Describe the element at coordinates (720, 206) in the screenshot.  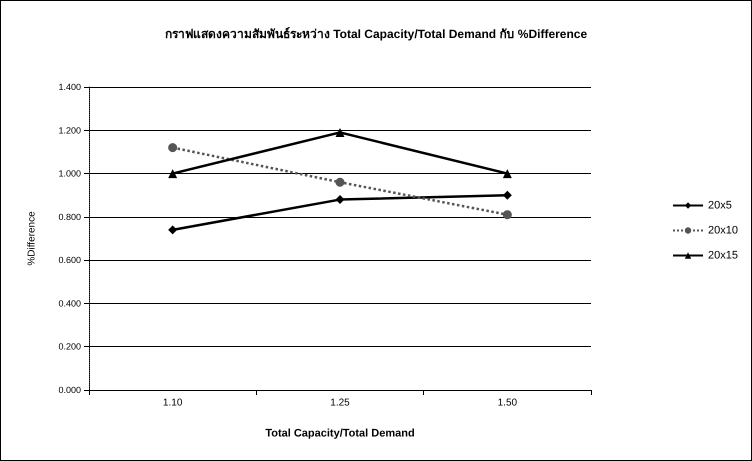
I see `legend-label: 20x5` at that location.